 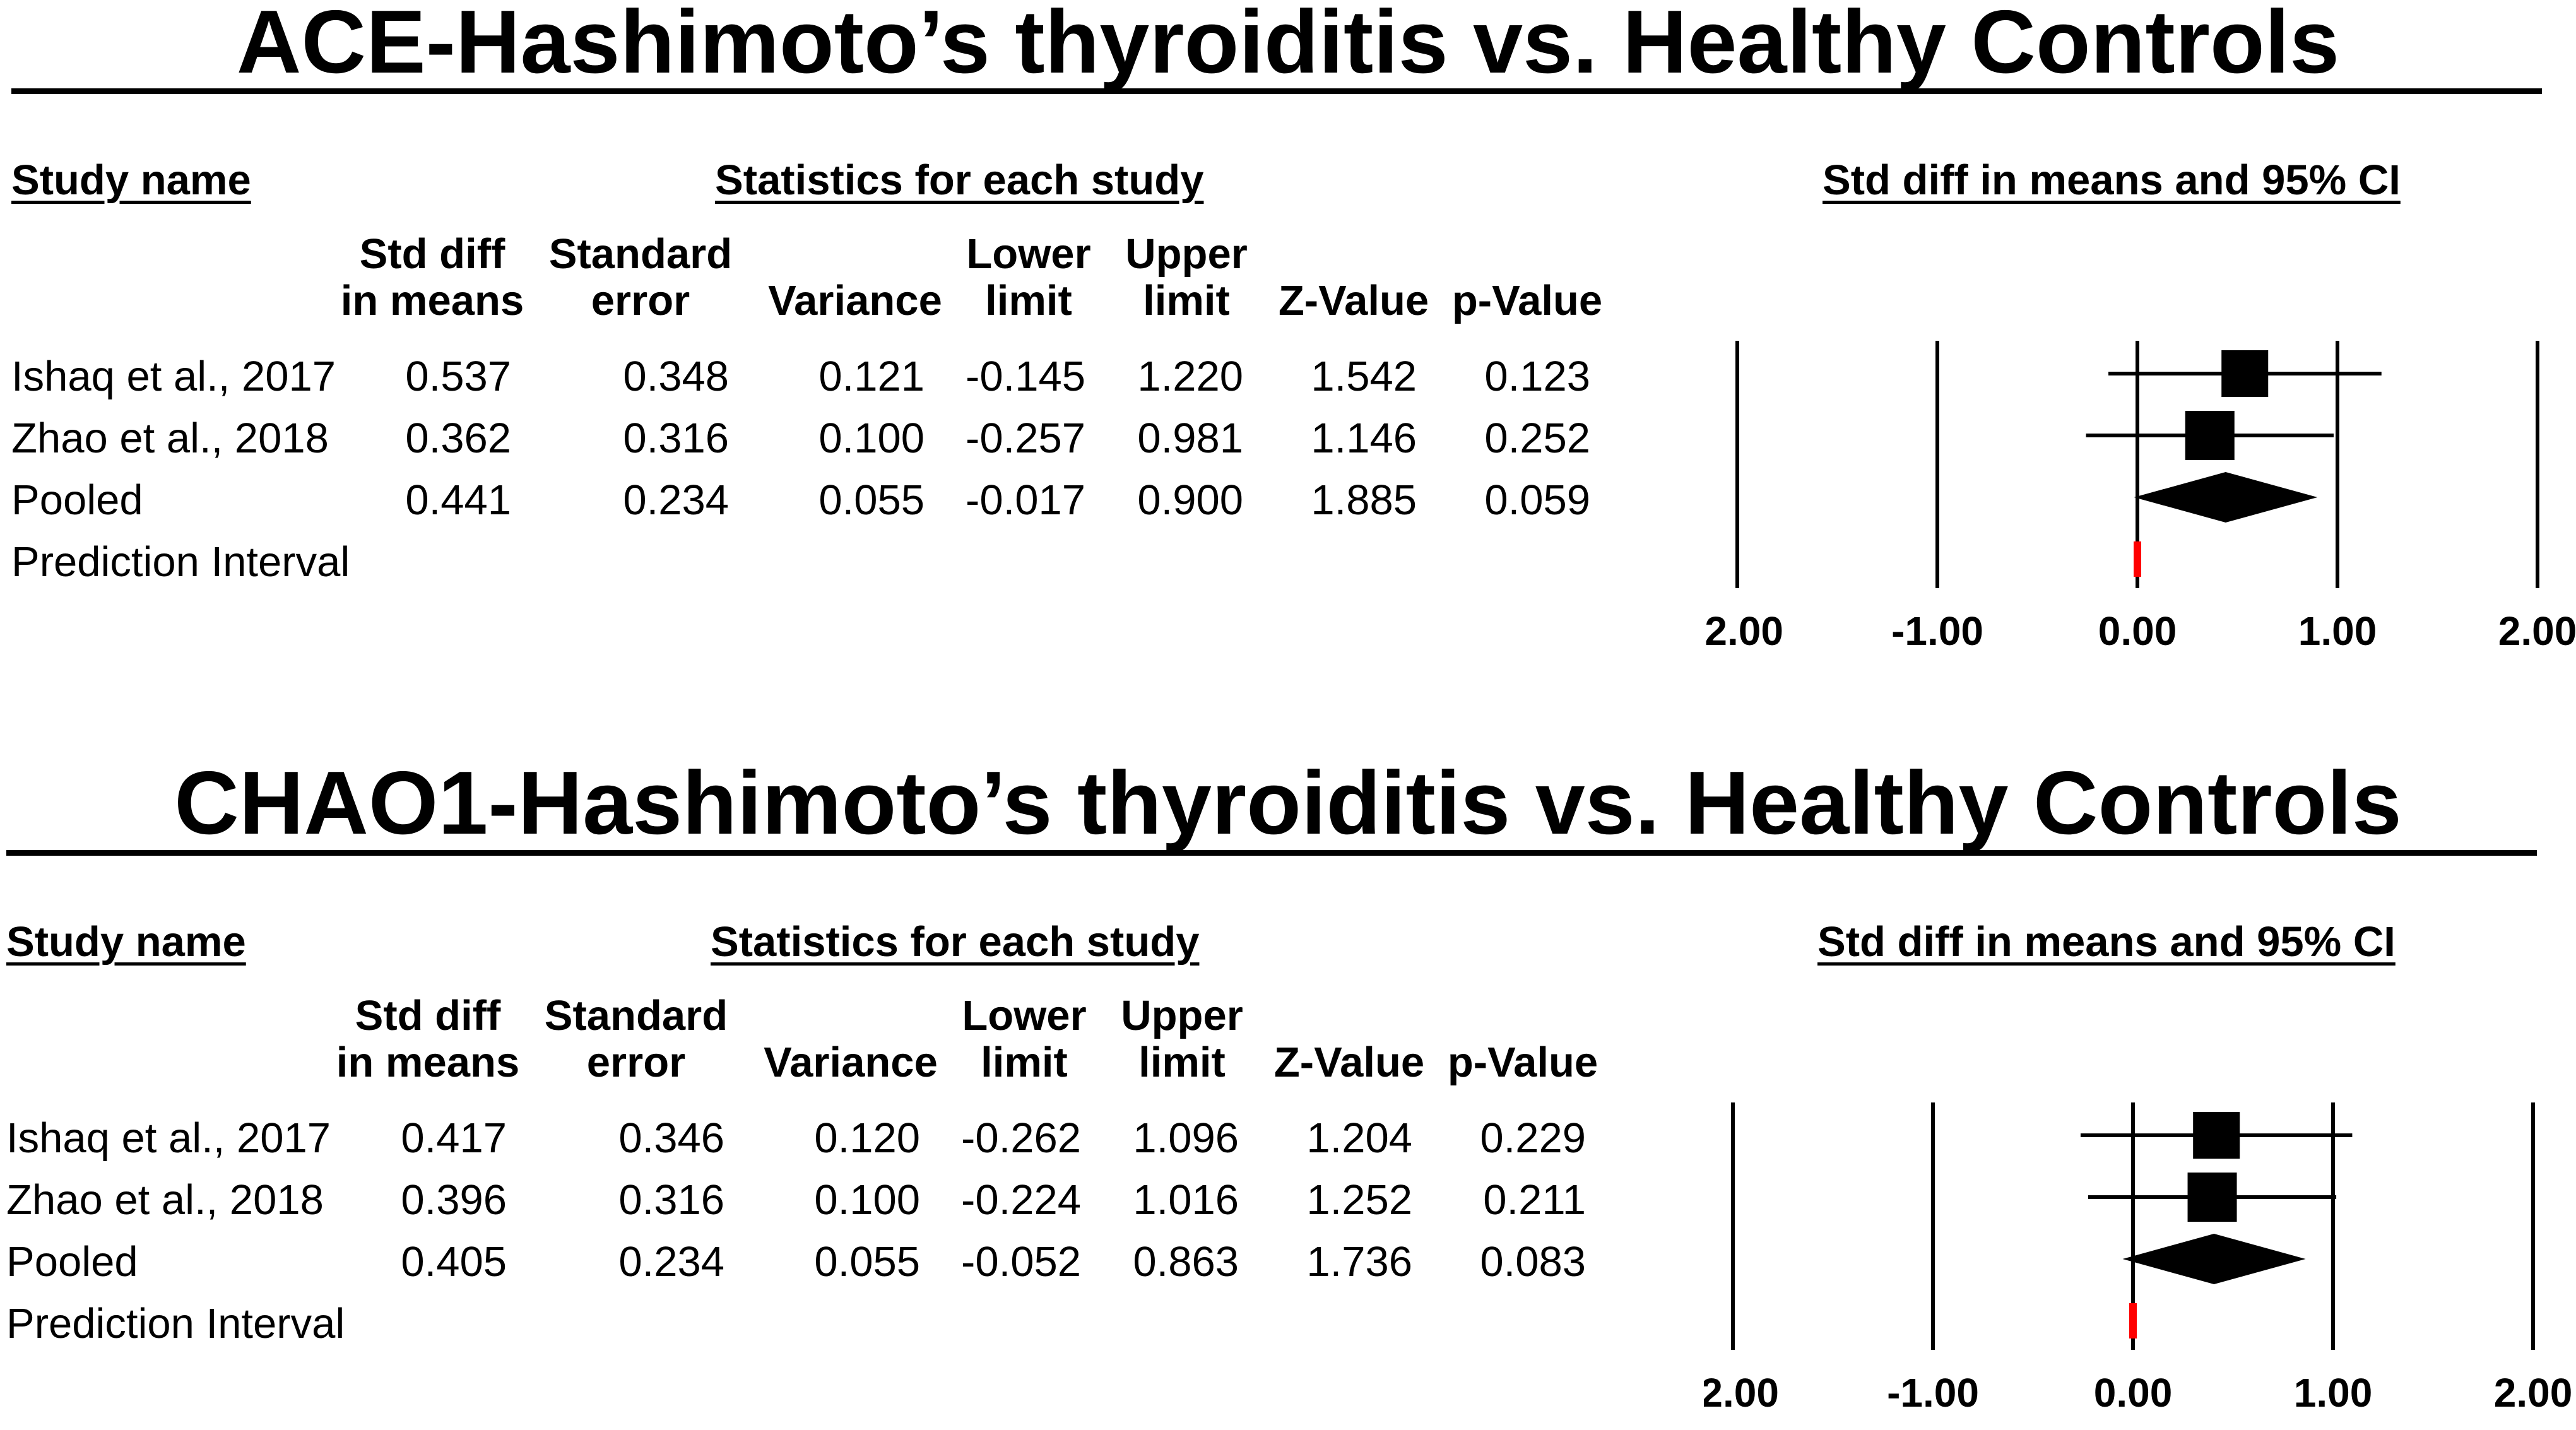 What do you see at coordinates (1021, 1138) in the screenshot?
I see `cell-lower-limit: -0.262` at bounding box center [1021, 1138].